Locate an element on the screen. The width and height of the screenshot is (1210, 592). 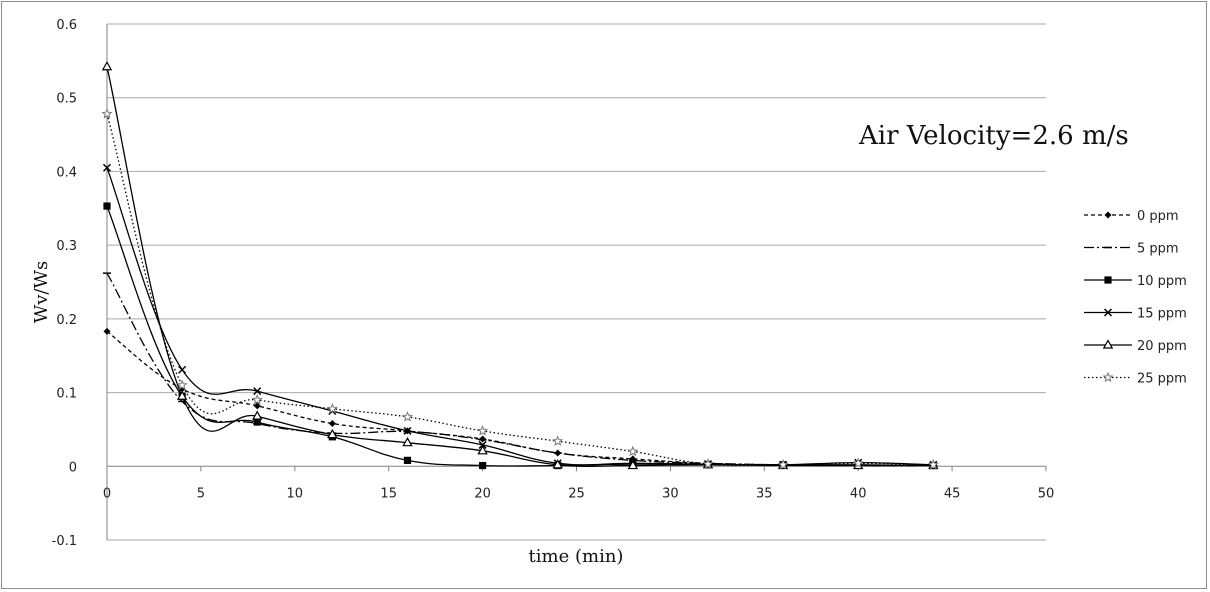
x-tick-label: 40 is located at coordinates (858, 493).